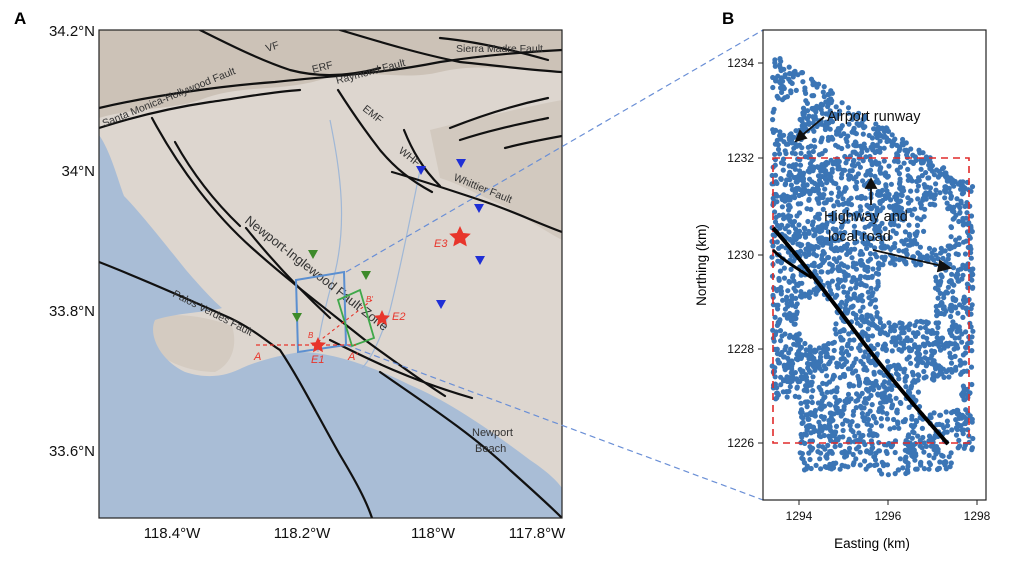  What do you see at coordinates (740, 255) in the screenshot?
I see `y-tick-label: 1230` at bounding box center [740, 255].